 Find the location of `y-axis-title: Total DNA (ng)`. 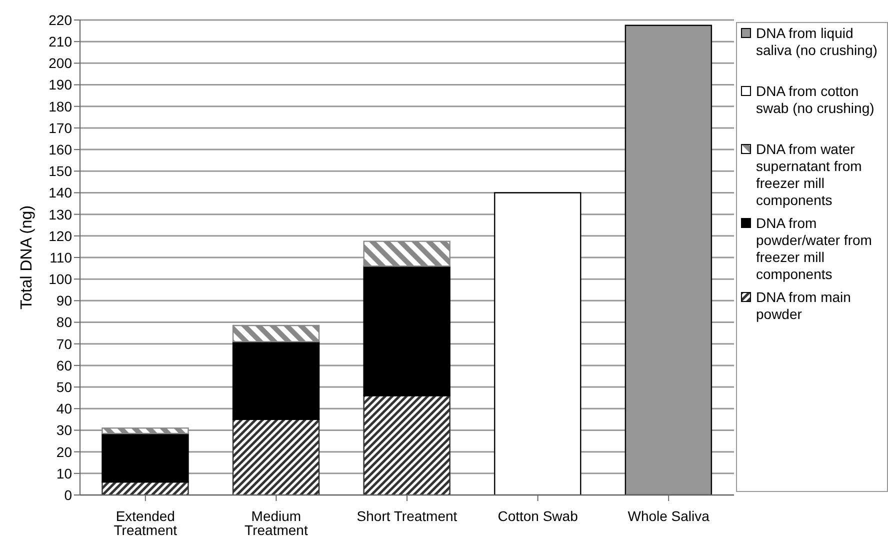

y-axis-title: Total DNA (ng) is located at coordinates (27, 257).